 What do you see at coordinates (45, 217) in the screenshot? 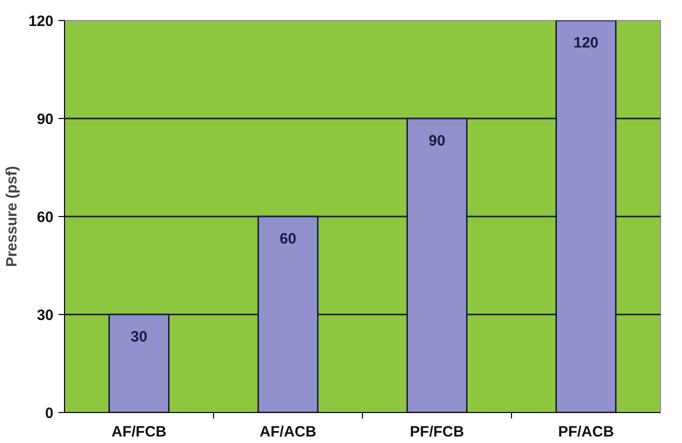
I see `y-tick-label: 60` at bounding box center [45, 217].